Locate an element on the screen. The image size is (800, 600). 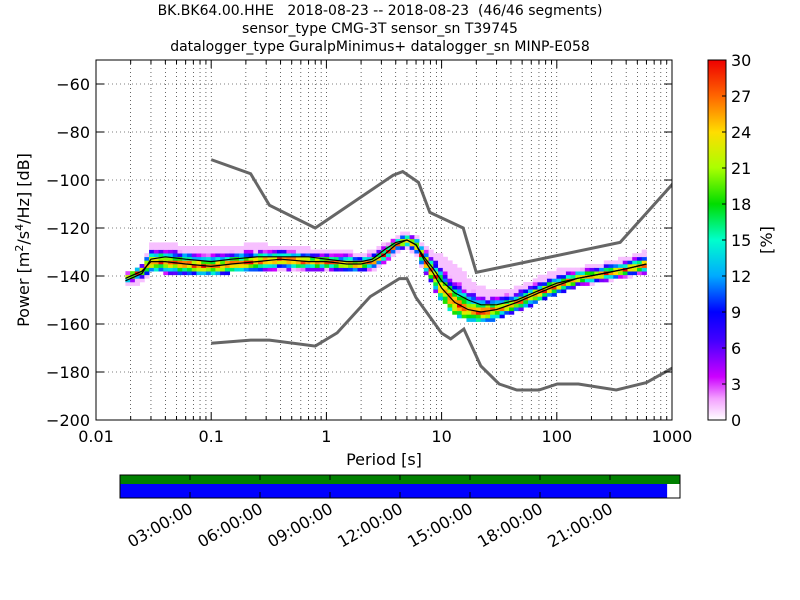
y-tick-label: −120 is located at coordinates (68, 228).